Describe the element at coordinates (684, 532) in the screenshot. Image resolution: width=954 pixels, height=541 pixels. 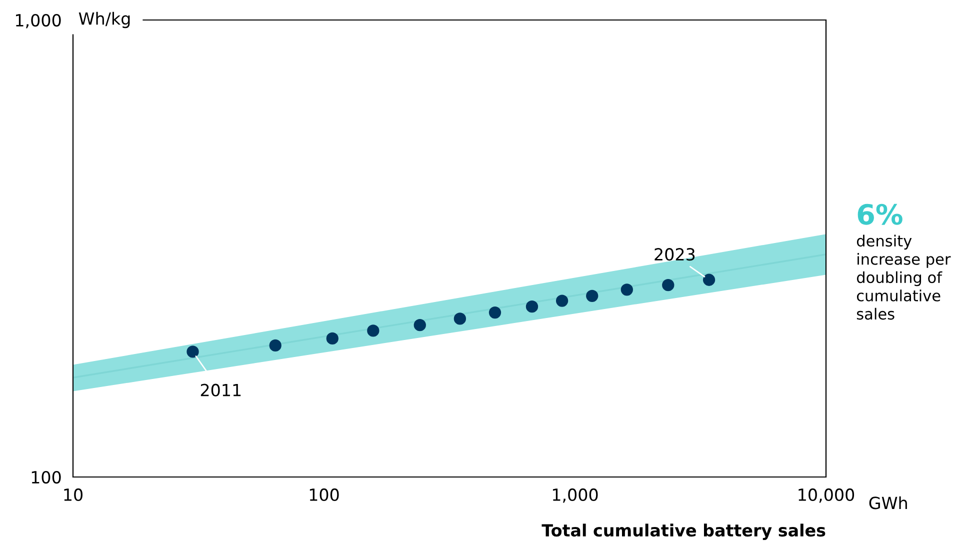
I see `x-axis-title: Total cumulative battery sales` at that location.